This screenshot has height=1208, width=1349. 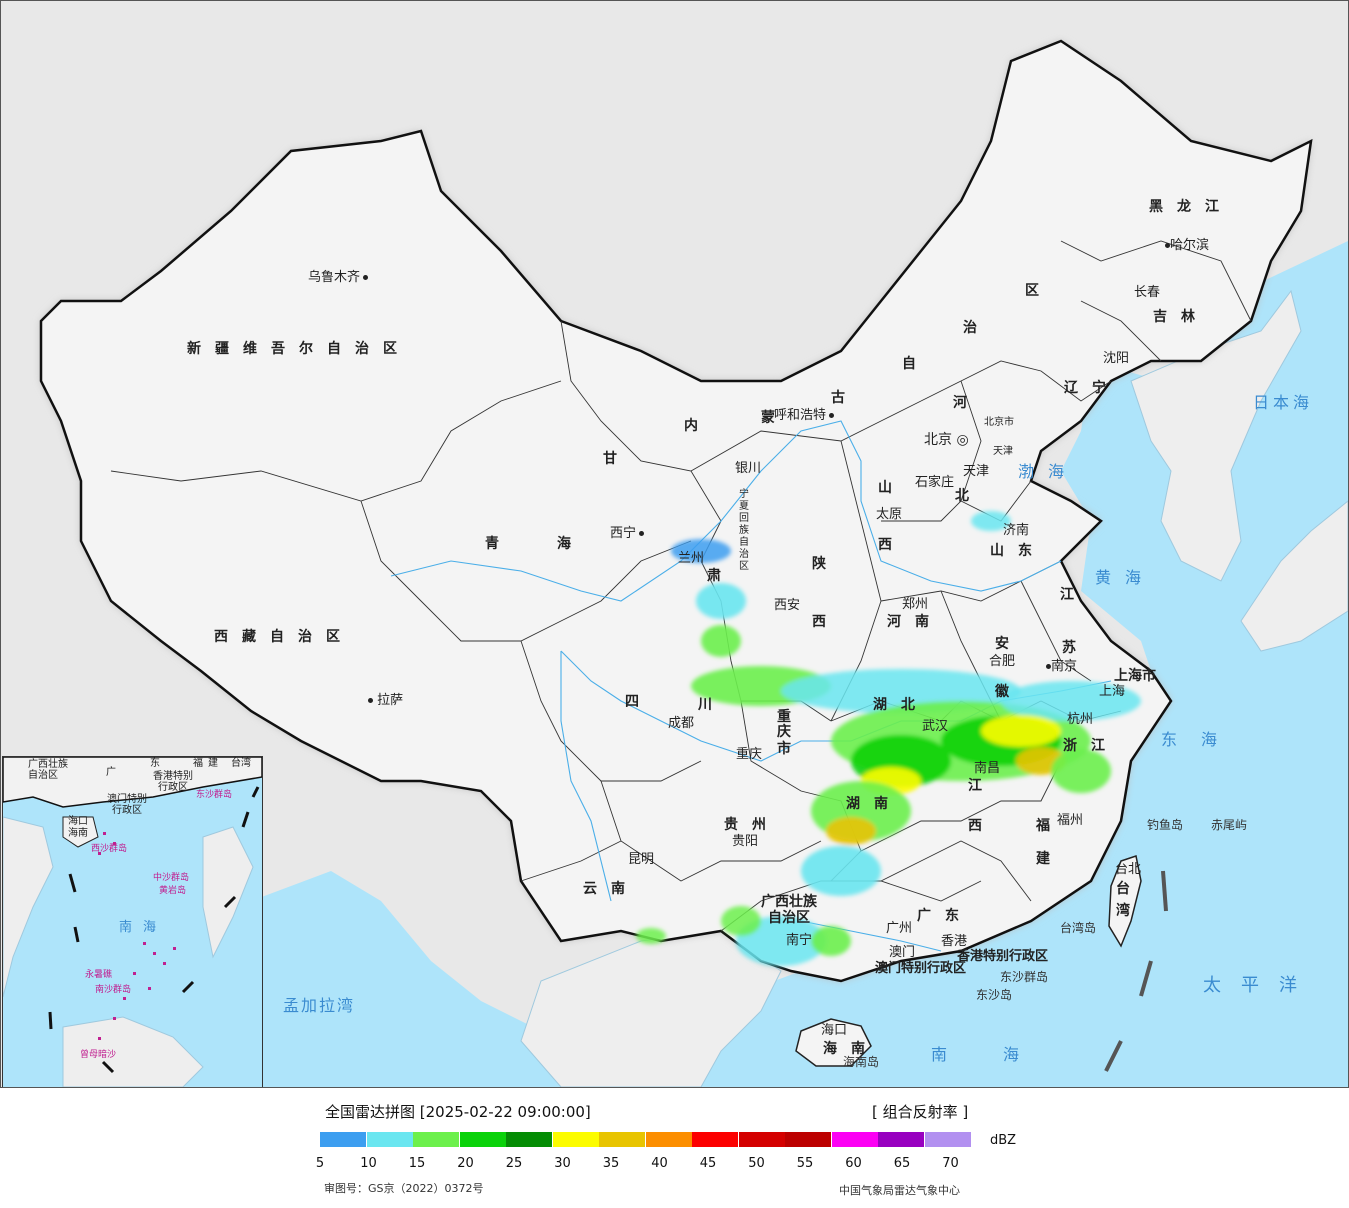 I want to click on scale-tick-label: 30, so click(x=562, y=1163).